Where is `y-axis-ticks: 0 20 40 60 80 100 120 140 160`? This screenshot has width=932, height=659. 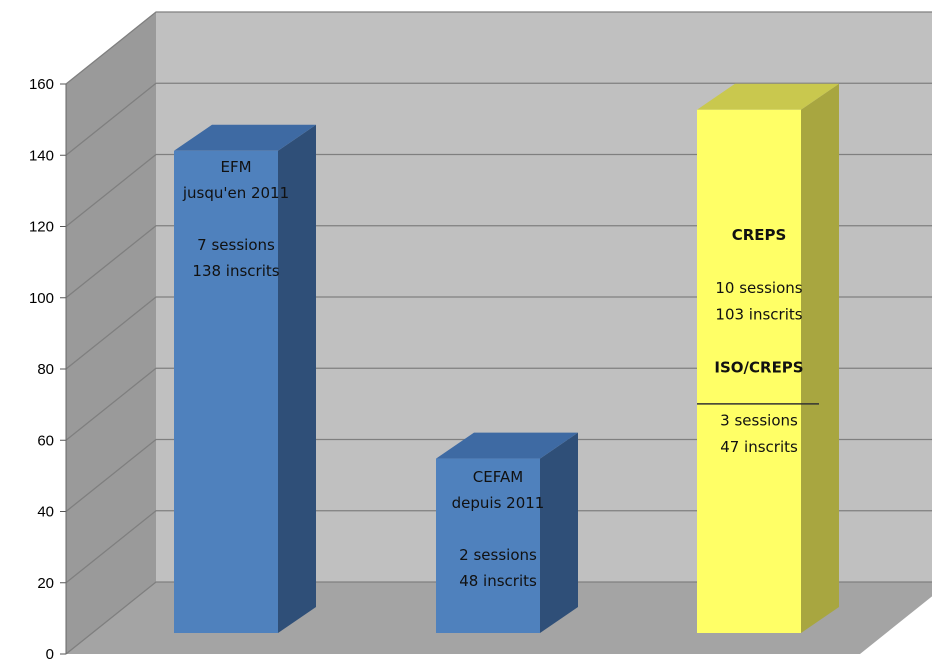
y-axis-ticks: 0 20 40 60 80 100 120 140 160 is located at coordinates (47, 367).